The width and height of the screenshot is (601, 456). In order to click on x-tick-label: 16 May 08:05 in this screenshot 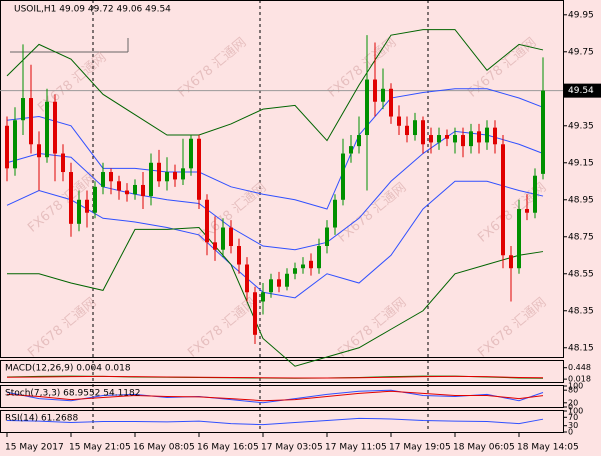, I will do `click(164, 448)`.